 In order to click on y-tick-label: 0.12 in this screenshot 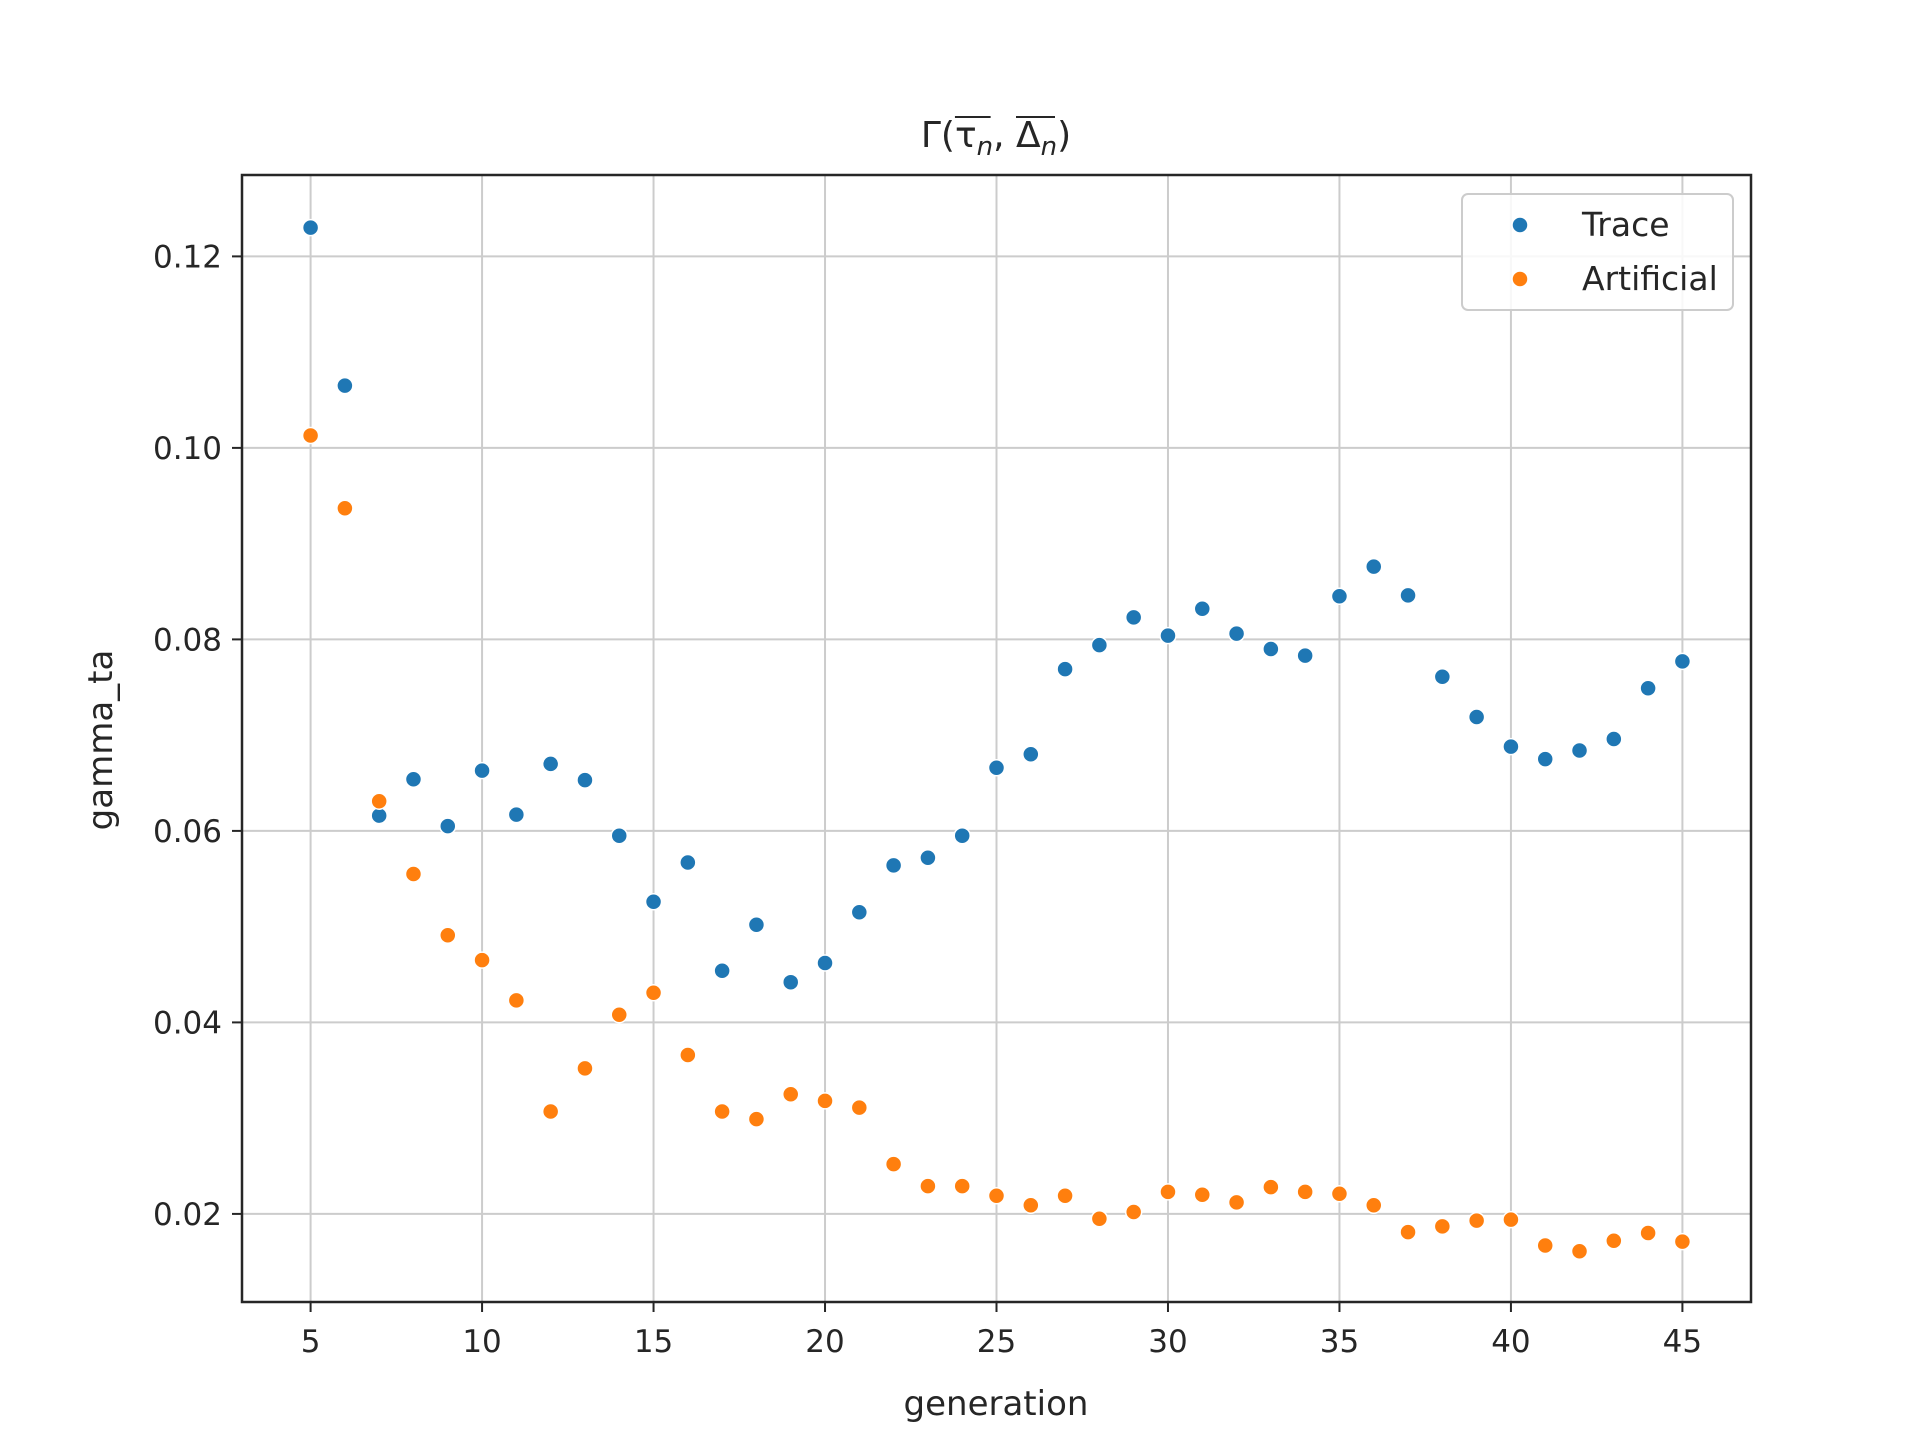, I will do `click(187, 257)`.